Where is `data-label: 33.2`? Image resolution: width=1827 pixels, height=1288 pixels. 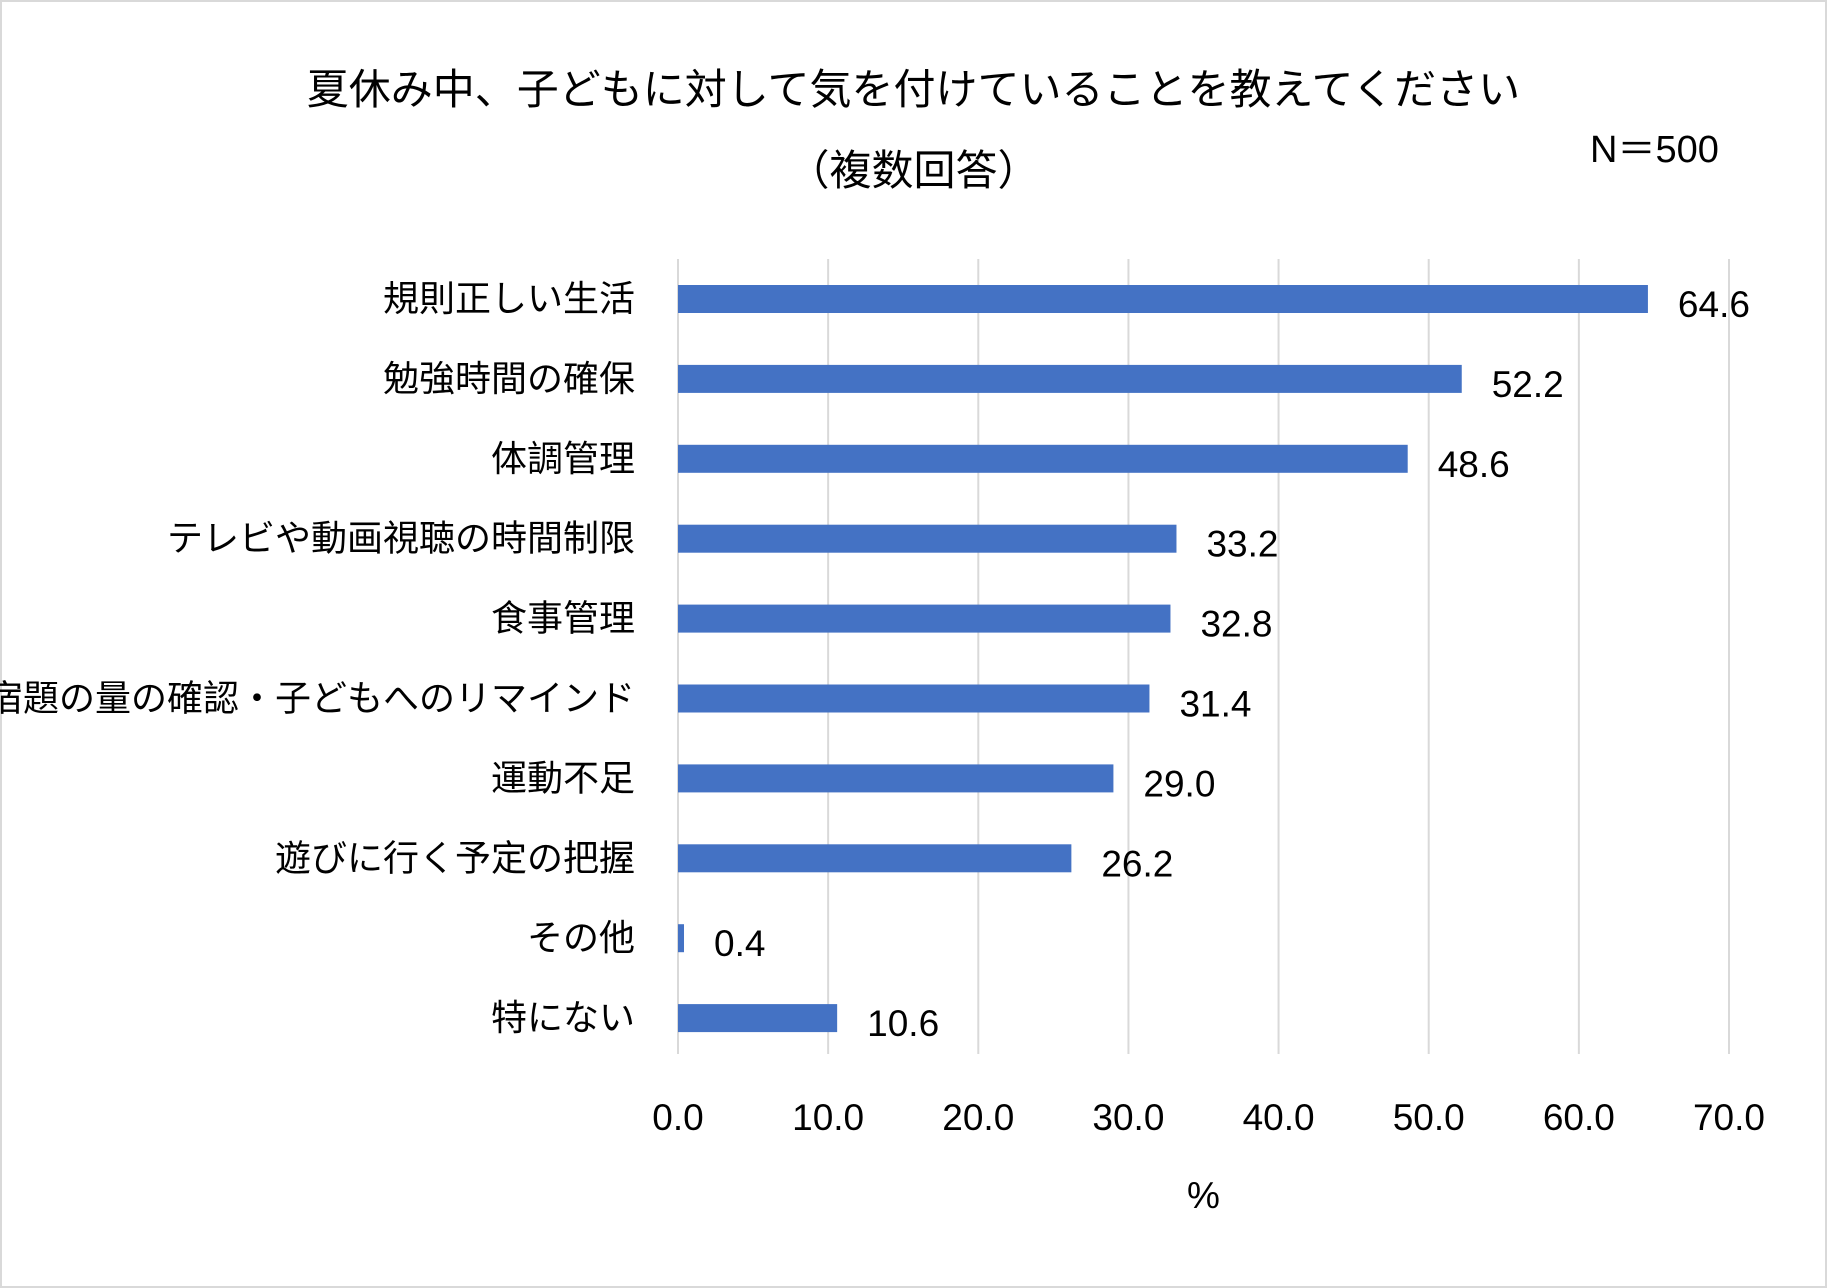 data-label: 33.2 is located at coordinates (1242, 544).